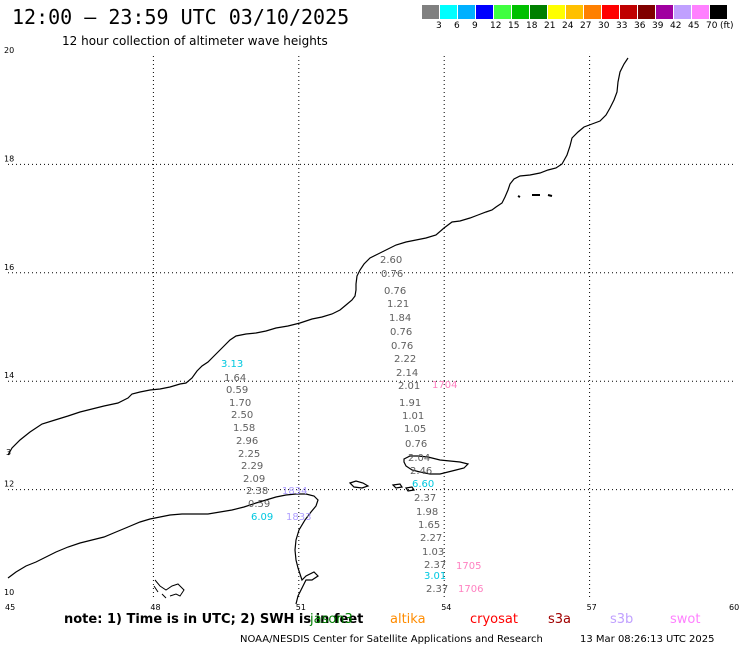 The width and height of the screenshot is (740, 650). I want to click on legend-label: 15, so click(514, 26).